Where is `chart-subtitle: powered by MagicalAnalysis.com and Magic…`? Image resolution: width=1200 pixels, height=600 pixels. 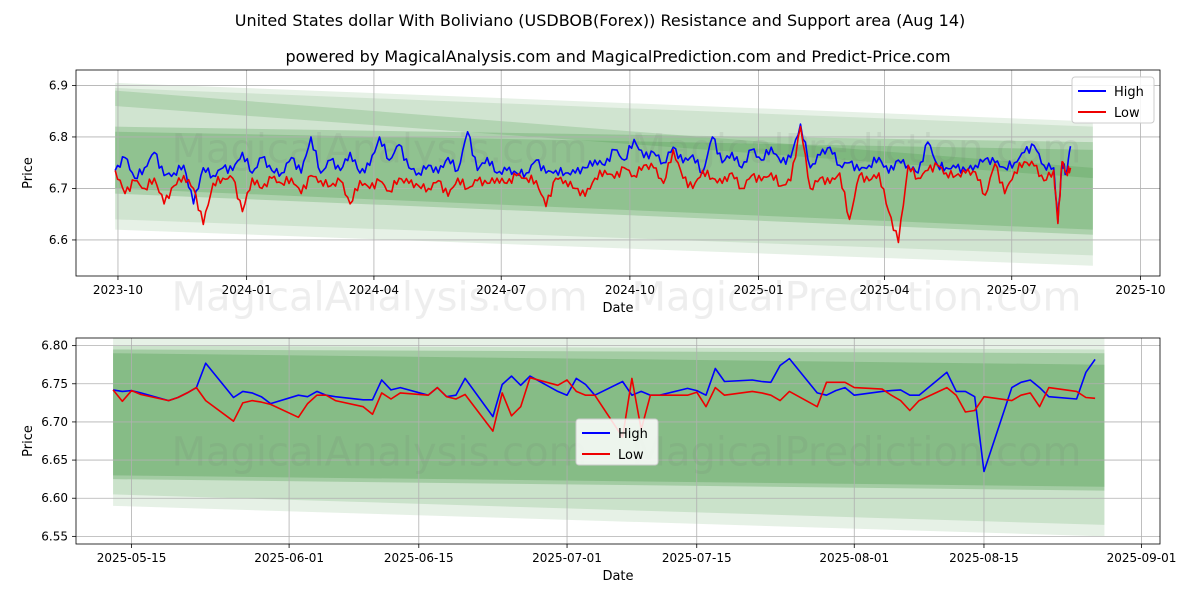 chart-subtitle: powered by MagicalAnalysis.com and Magic… is located at coordinates (617, 56).